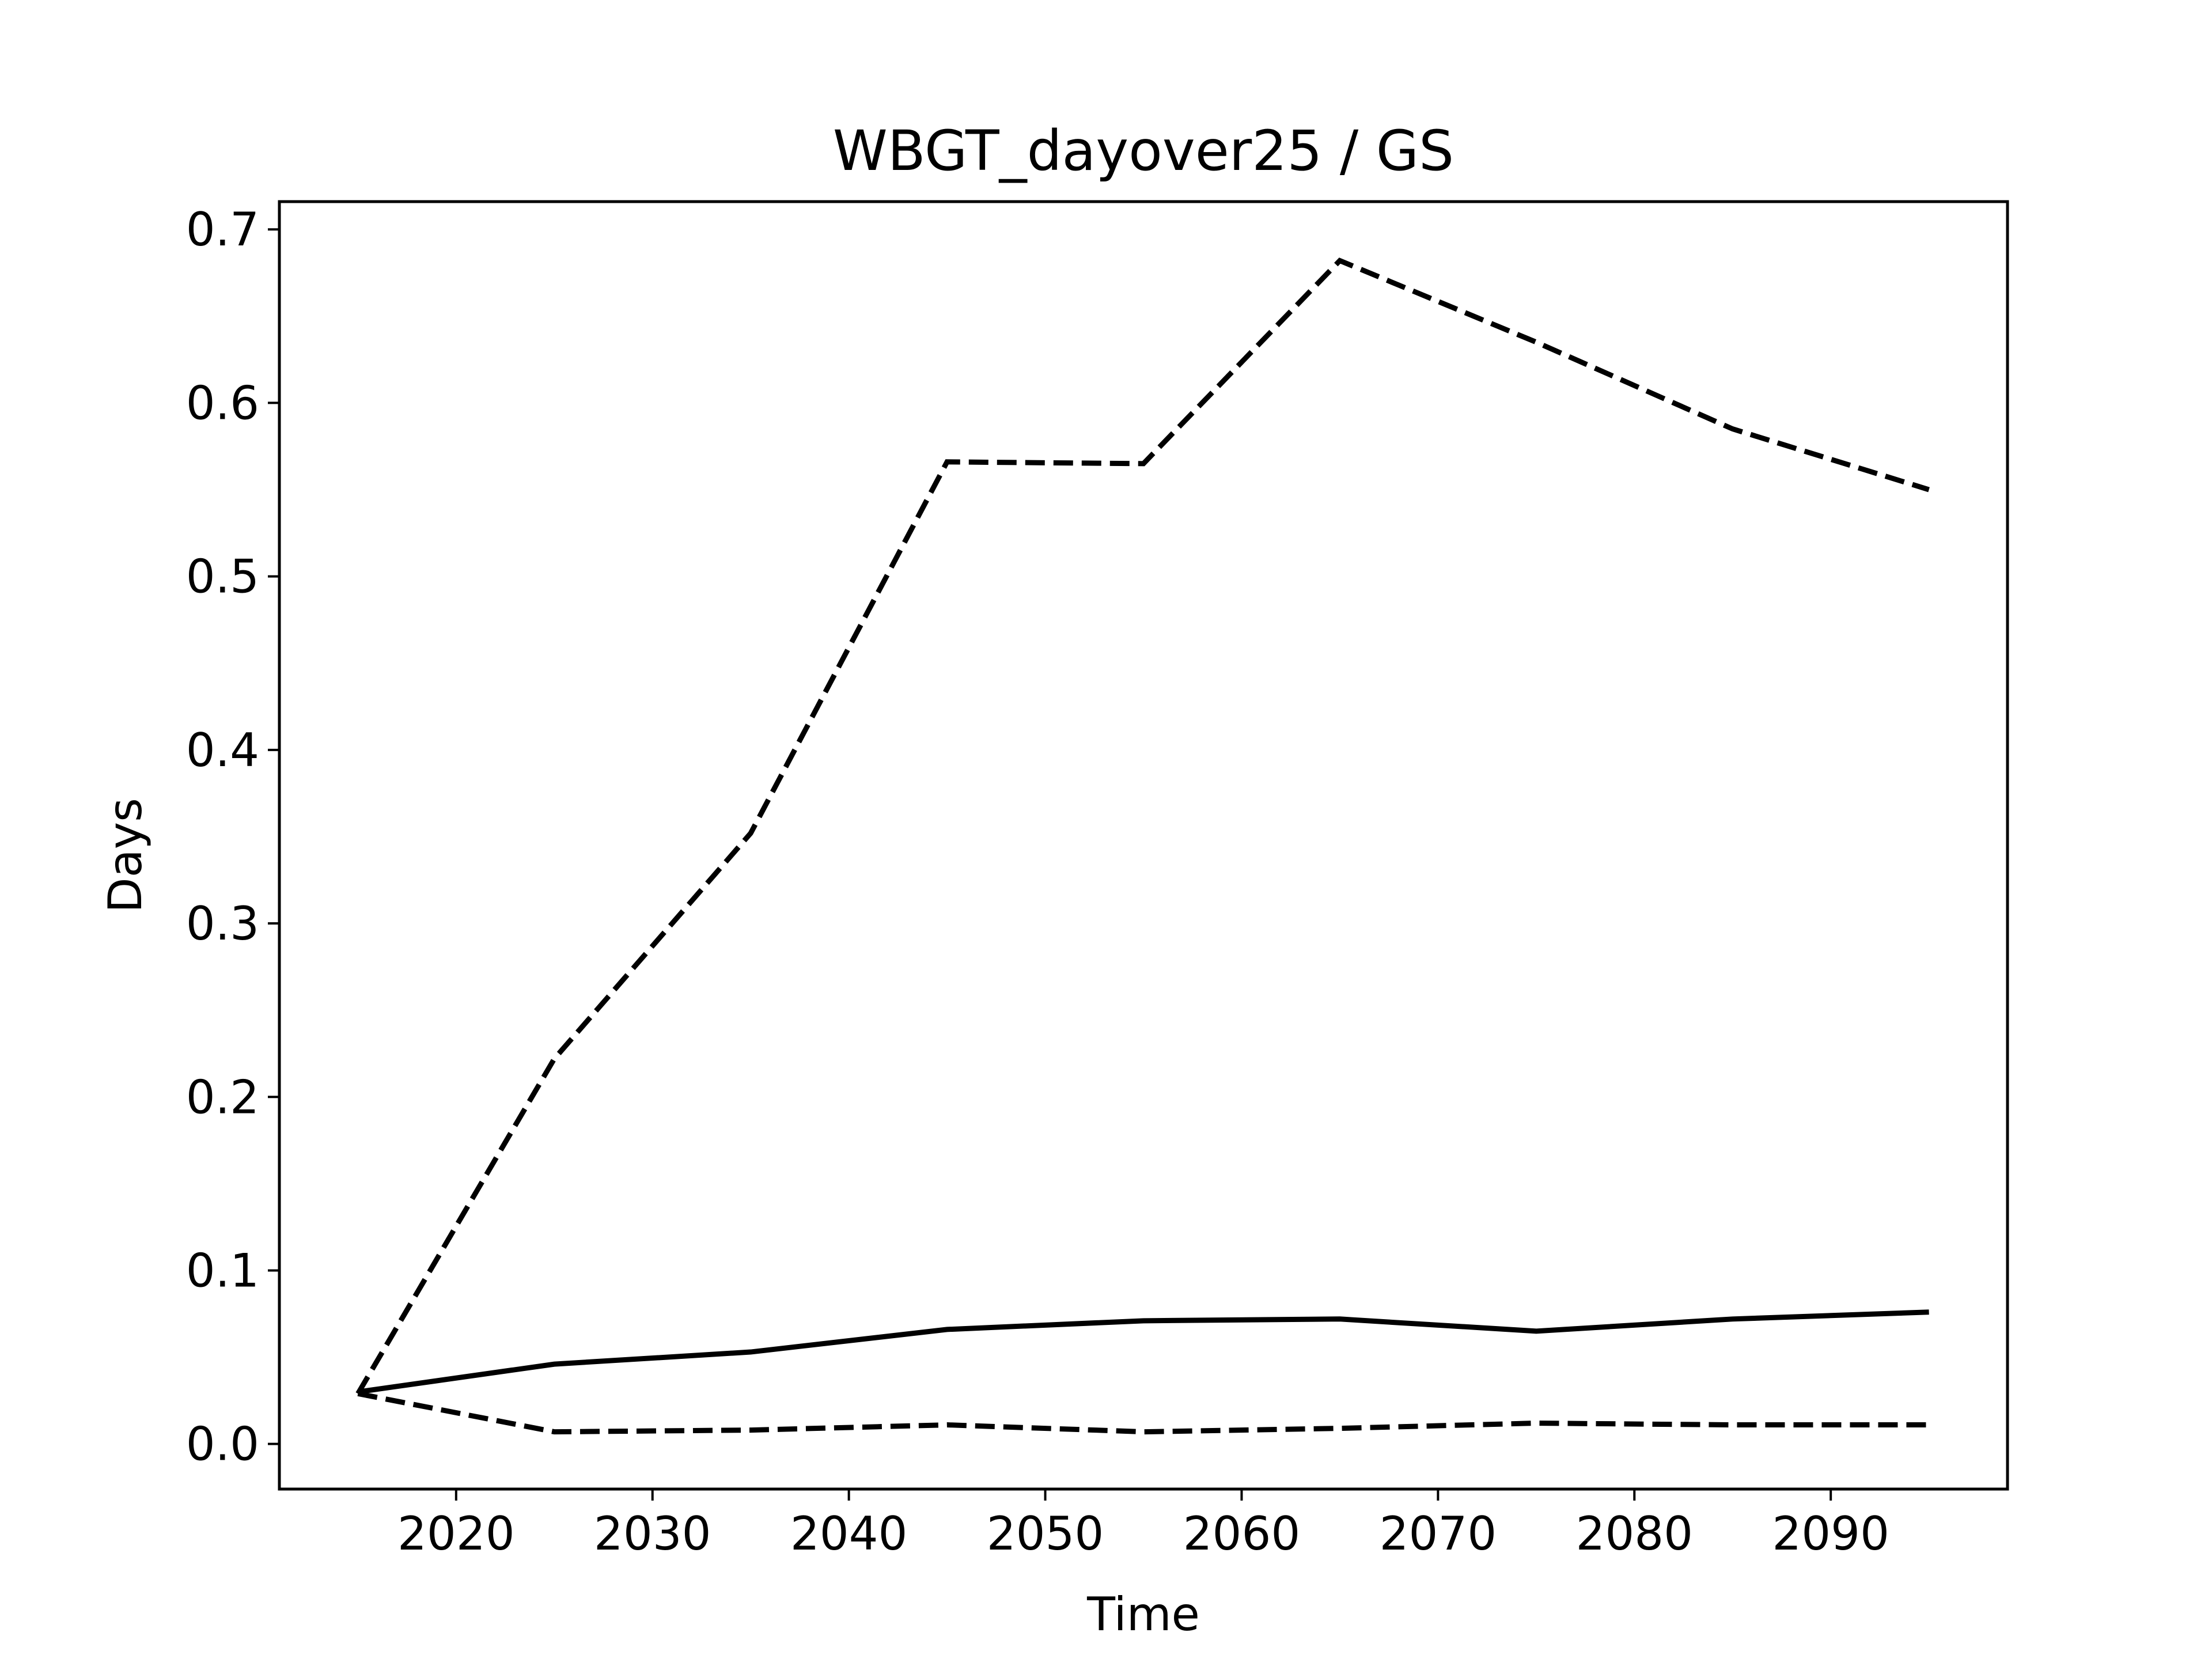 This screenshot has width=2212, height=1659. I want to click on x-axis-label: Time, so click(1143, 1614).